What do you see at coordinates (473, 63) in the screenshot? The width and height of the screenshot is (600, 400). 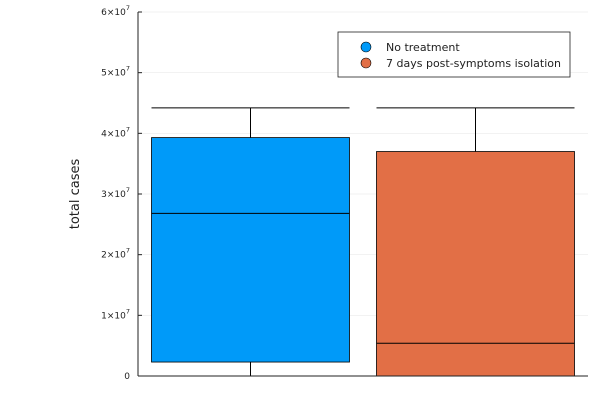 I see `legend-label: 7 days post-symptoms isolation` at bounding box center [473, 63].